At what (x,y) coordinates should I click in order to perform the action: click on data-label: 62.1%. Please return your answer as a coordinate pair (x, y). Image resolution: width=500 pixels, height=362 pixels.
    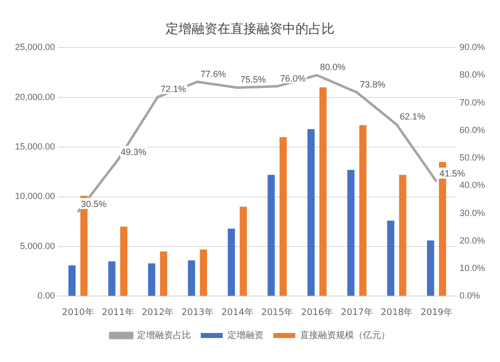
    Looking at the image, I should click on (413, 117).